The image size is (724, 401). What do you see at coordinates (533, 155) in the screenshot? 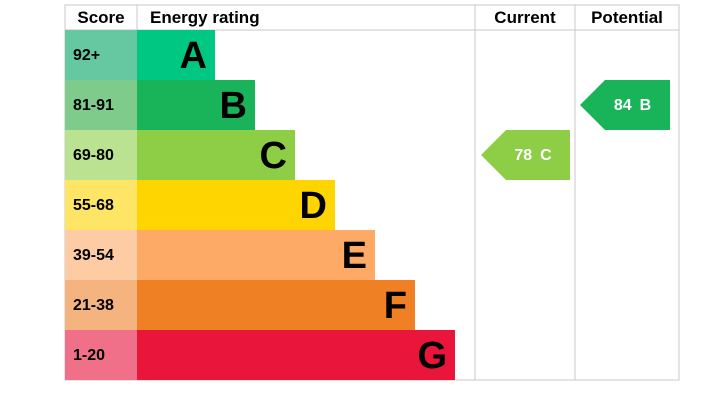
I see `current-label: 78 C` at bounding box center [533, 155].